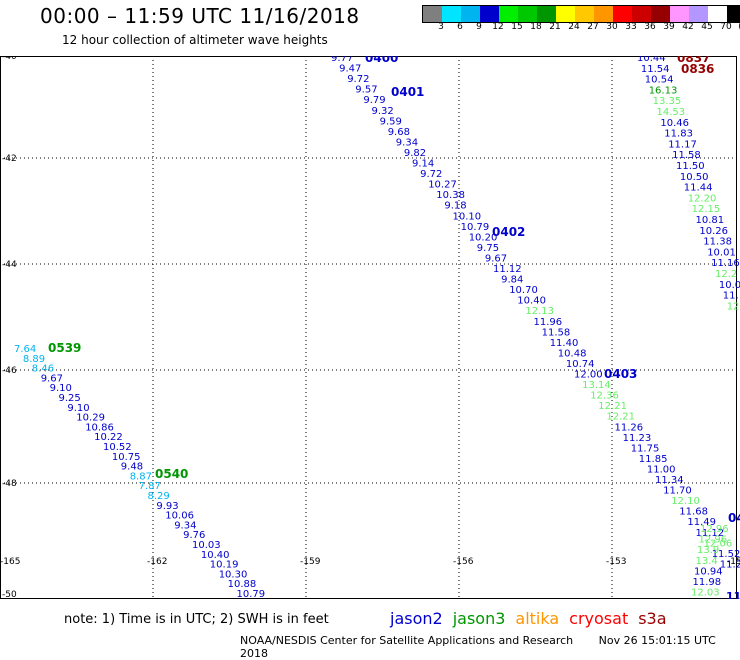 The width and height of the screenshot is (740, 660). I want to click on wave-height-value: 10.70, so click(523, 290).